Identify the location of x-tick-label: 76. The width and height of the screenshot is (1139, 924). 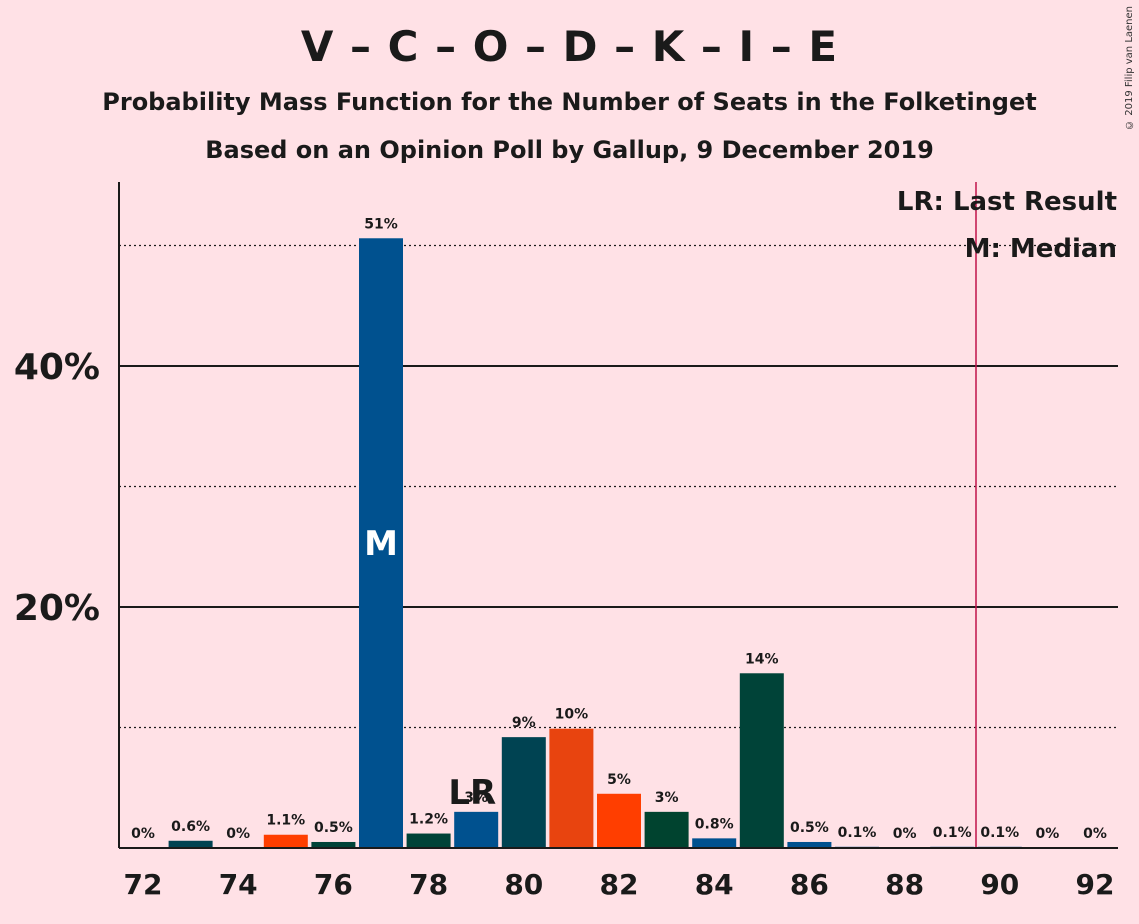
(333, 884).